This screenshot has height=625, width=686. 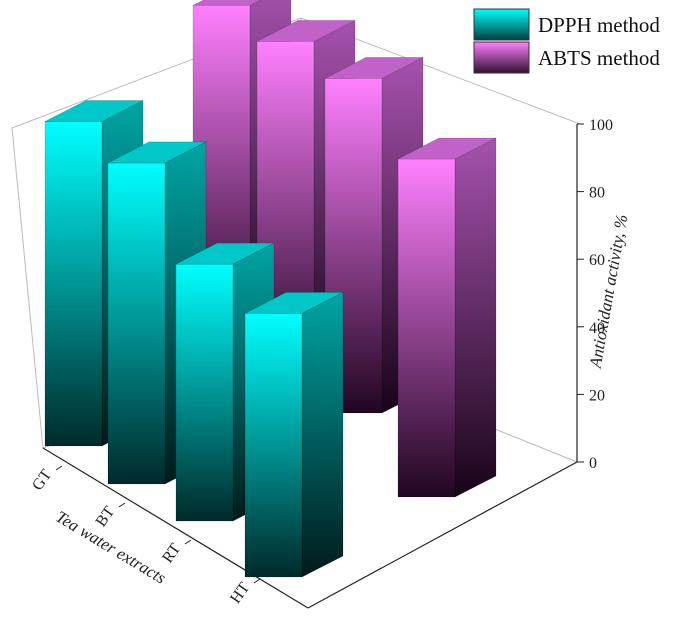 I want to click on x-tick-label: HT, so click(x=240, y=592).